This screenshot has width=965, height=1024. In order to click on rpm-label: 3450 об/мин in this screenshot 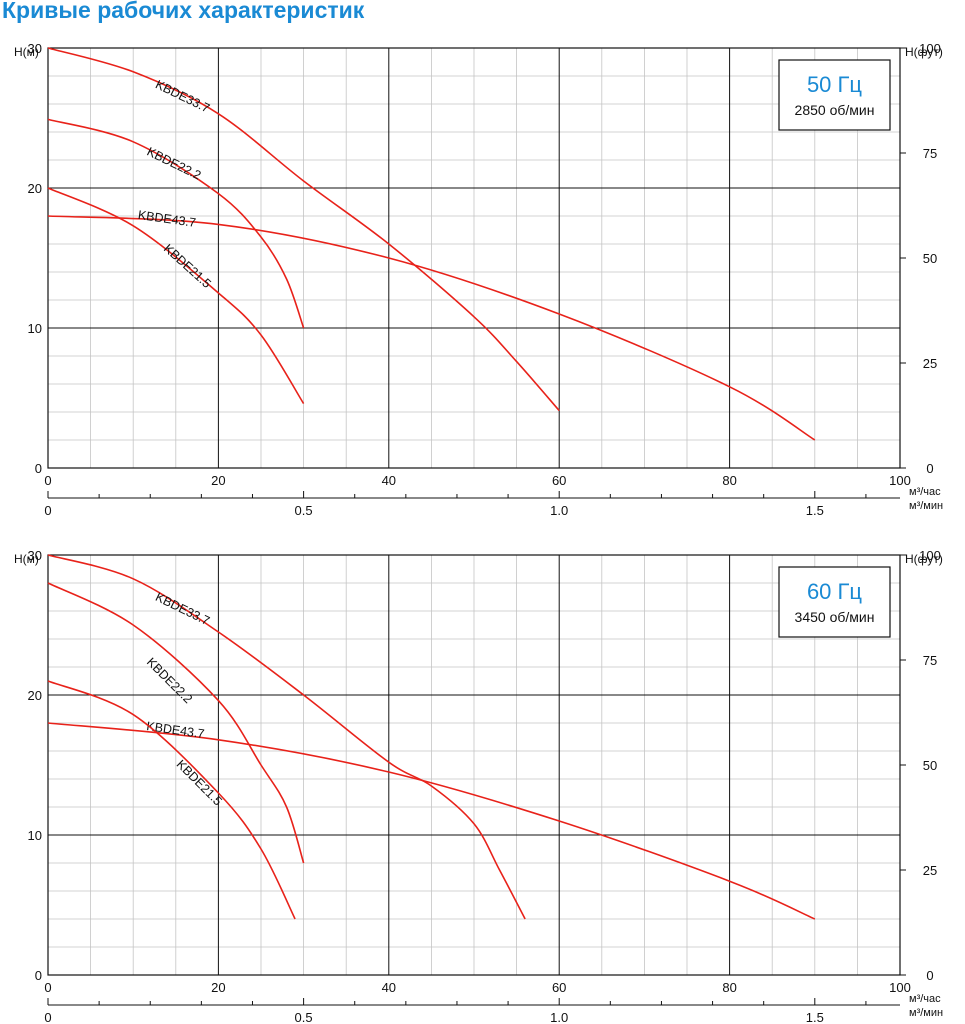, I will do `click(835, 617)`.